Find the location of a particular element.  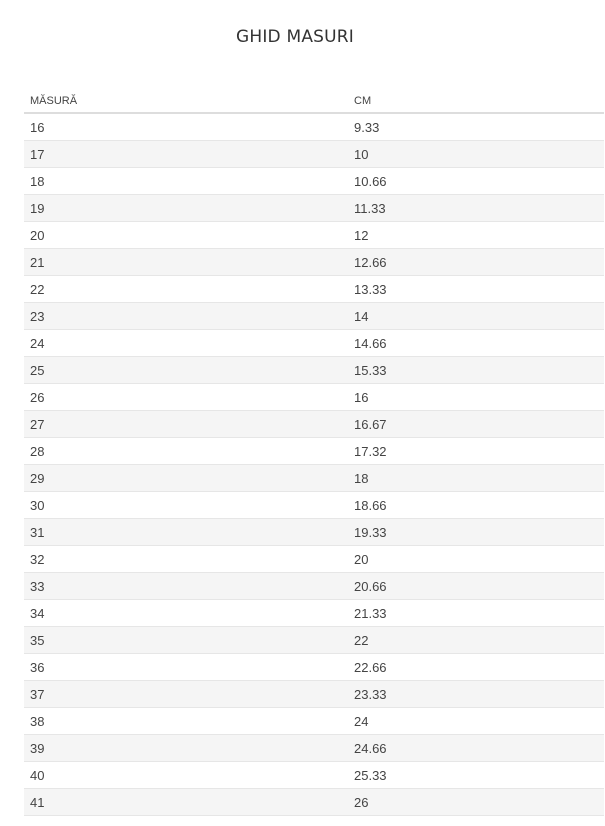

cm-cell: 17.32 is located at coordinates (476, 451).